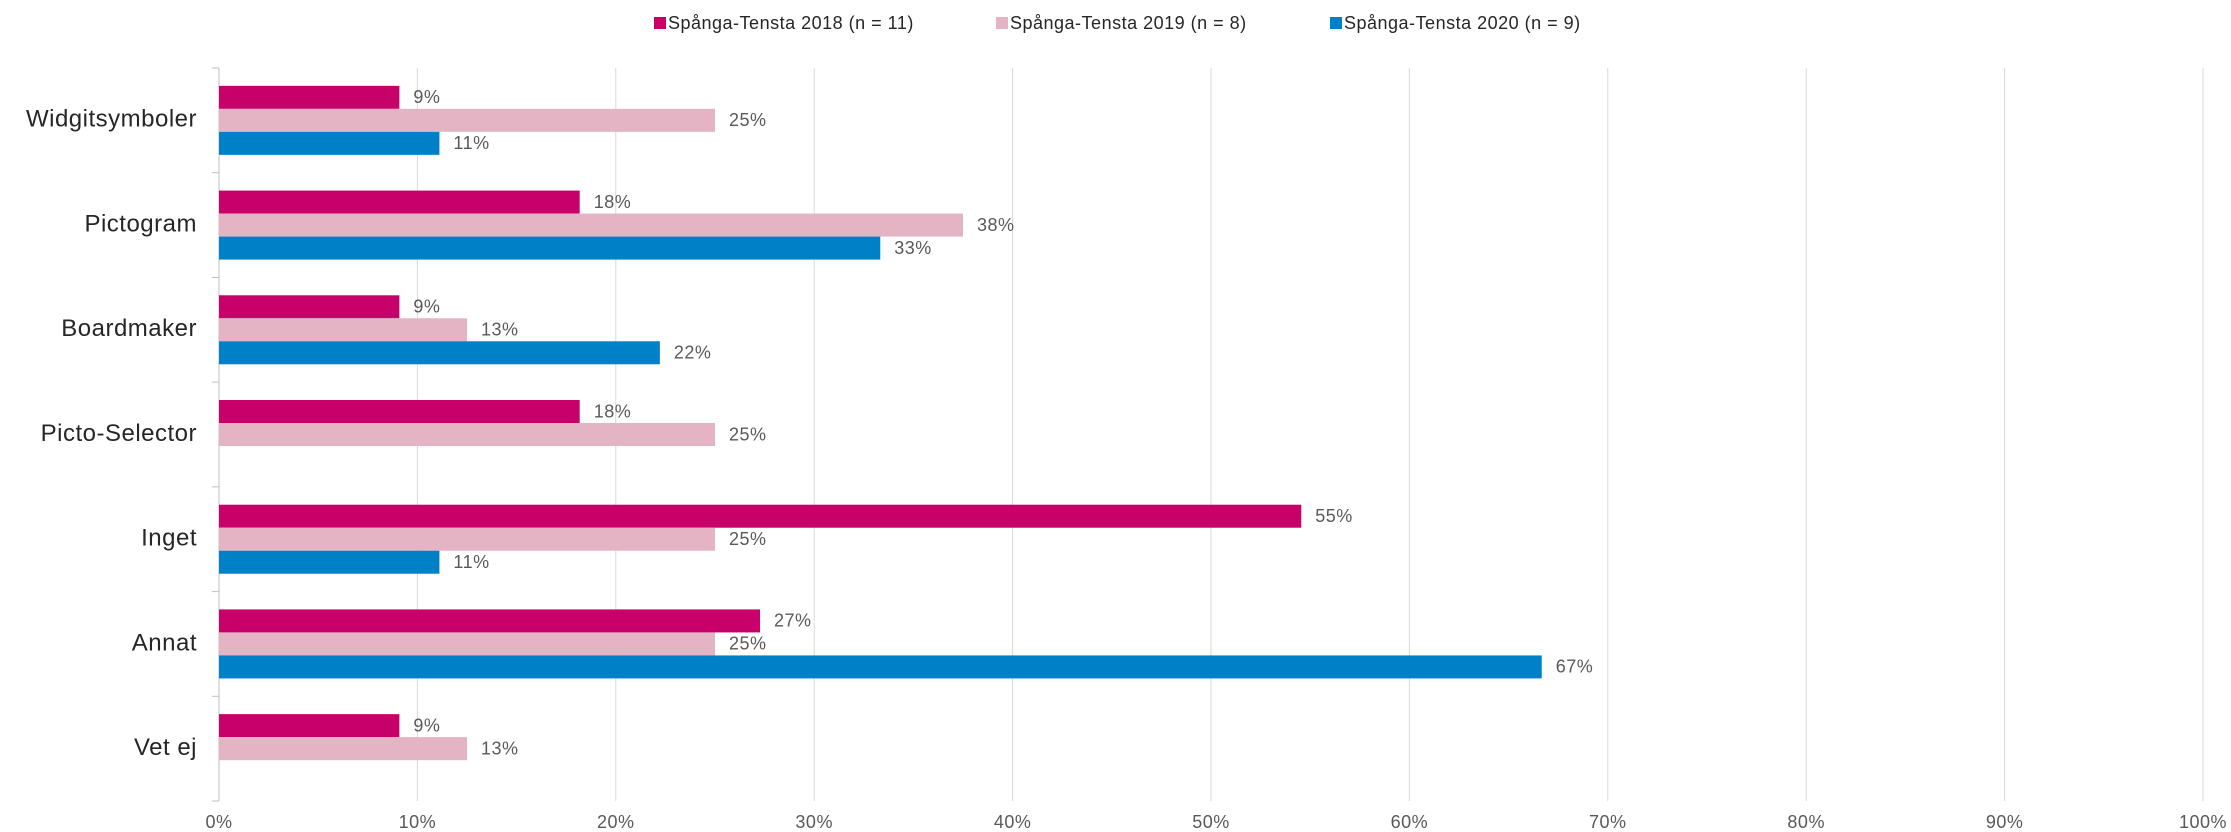  I want to click on data-label: 67%, so click(1575, 667).